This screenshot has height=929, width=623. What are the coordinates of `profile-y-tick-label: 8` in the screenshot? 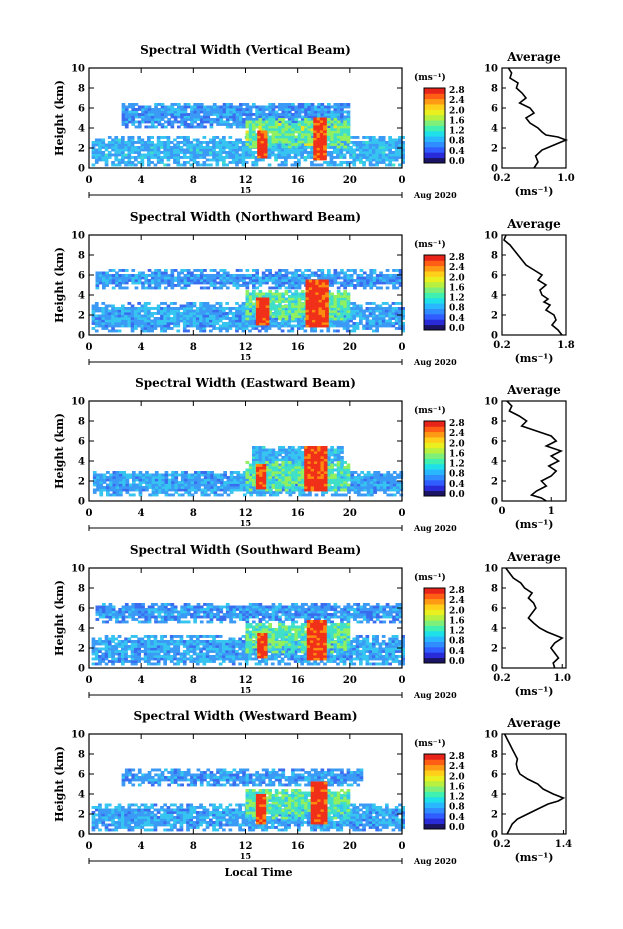 It's located at (494, 89).